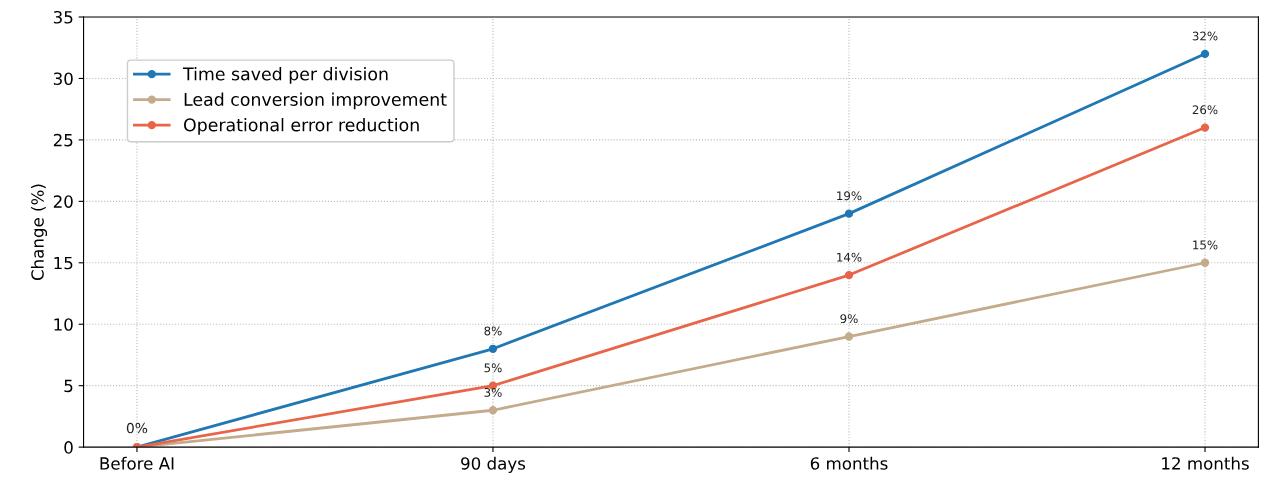 The height and width of the screenshot is (486, 1266). What do you see at coordinates (63, 17) in the screenshot?
I see `y-tick-label: 35` at bounding box center [63, 17].